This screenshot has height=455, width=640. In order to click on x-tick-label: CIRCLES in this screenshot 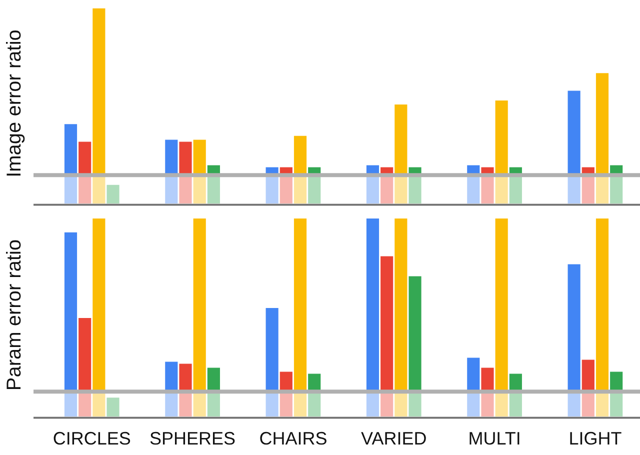, I will do `click(91, 438)`.